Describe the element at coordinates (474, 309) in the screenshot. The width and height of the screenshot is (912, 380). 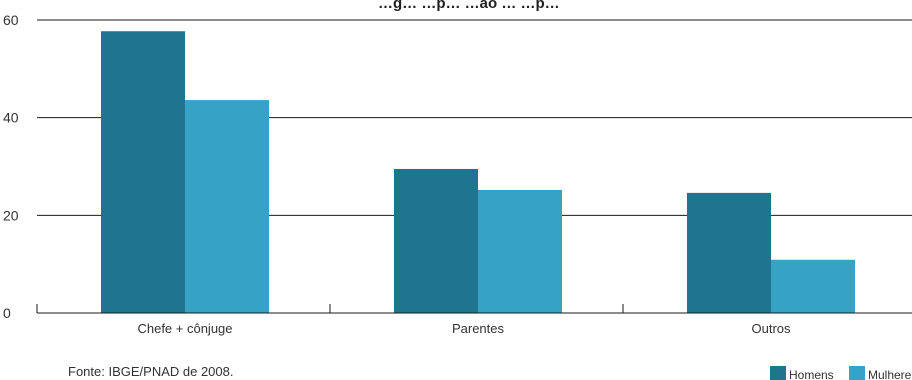
I see `x-axis` at that location.